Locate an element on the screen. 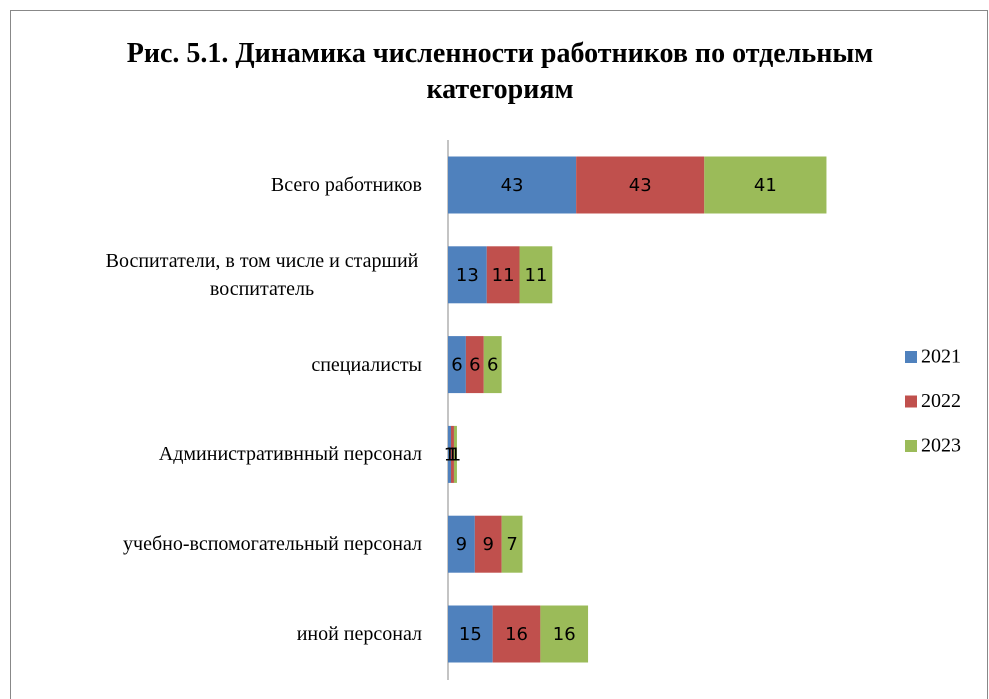 The height and width of the screenshot is (699, 989). legend-label: 2021 is located at coordinates (941, 357).